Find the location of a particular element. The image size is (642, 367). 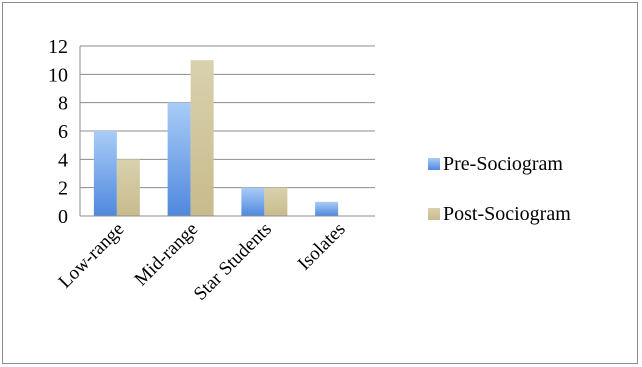

legend-label: Post-Sociogram is located at coordinates (507, 214).